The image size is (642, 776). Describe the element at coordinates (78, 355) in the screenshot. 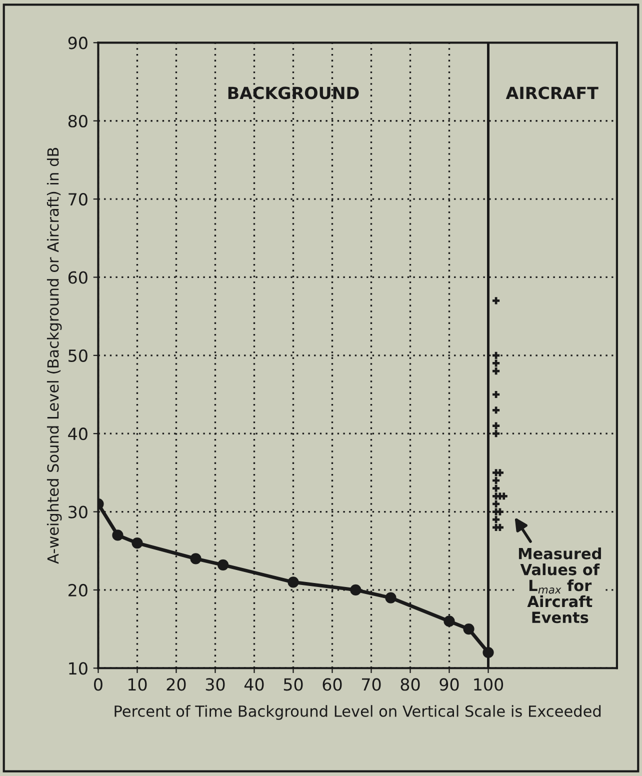

I see `y-tick-label: 50` at that location.